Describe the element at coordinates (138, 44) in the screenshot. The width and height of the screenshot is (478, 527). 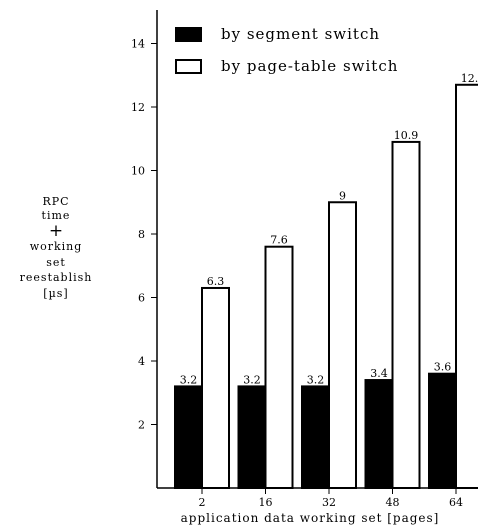
I see `y-tick-label: 14` at that location.